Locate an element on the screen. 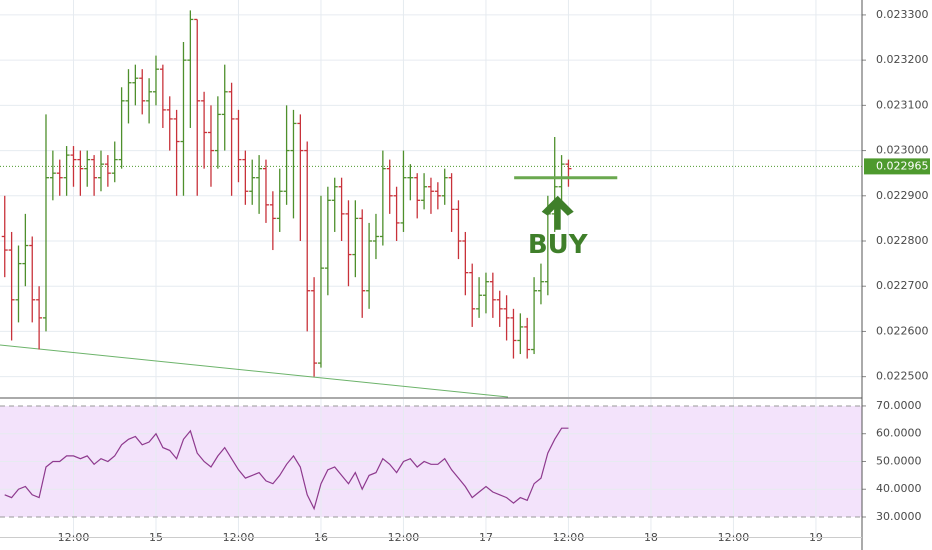 The height and width of the screenshot is (550, 932). y-tick-label: 0.022700 is located at coordinates (902, 285).